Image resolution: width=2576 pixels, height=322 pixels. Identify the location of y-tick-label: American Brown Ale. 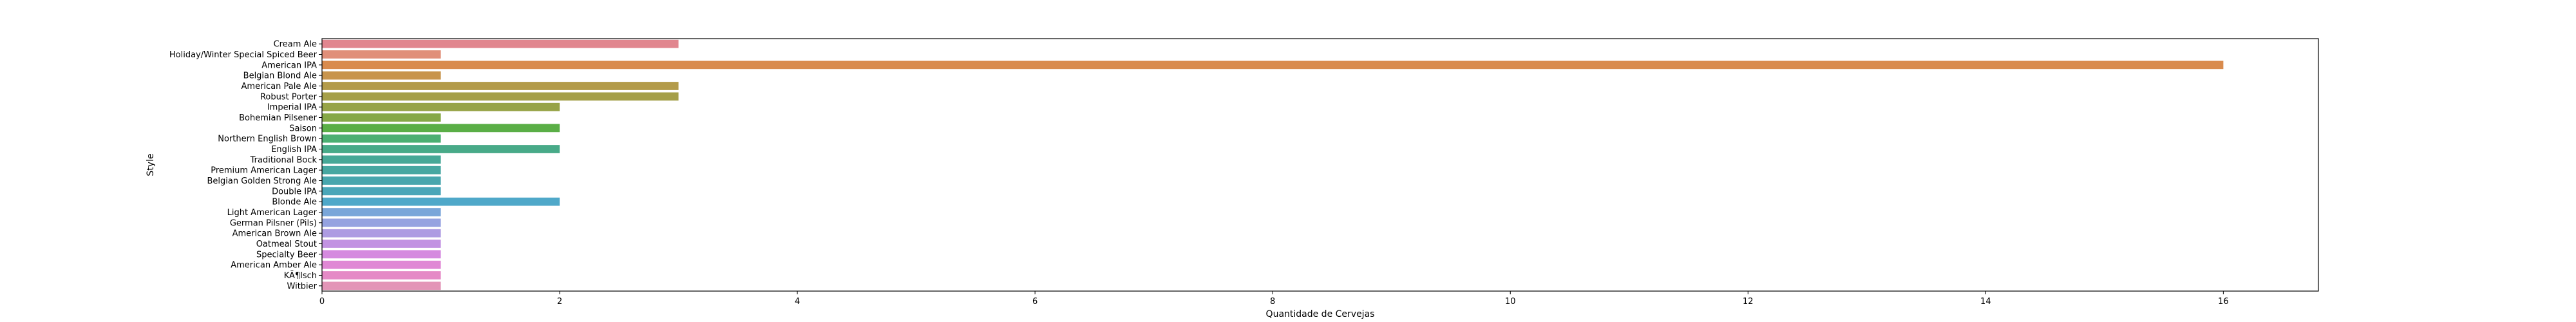
(274, 234).